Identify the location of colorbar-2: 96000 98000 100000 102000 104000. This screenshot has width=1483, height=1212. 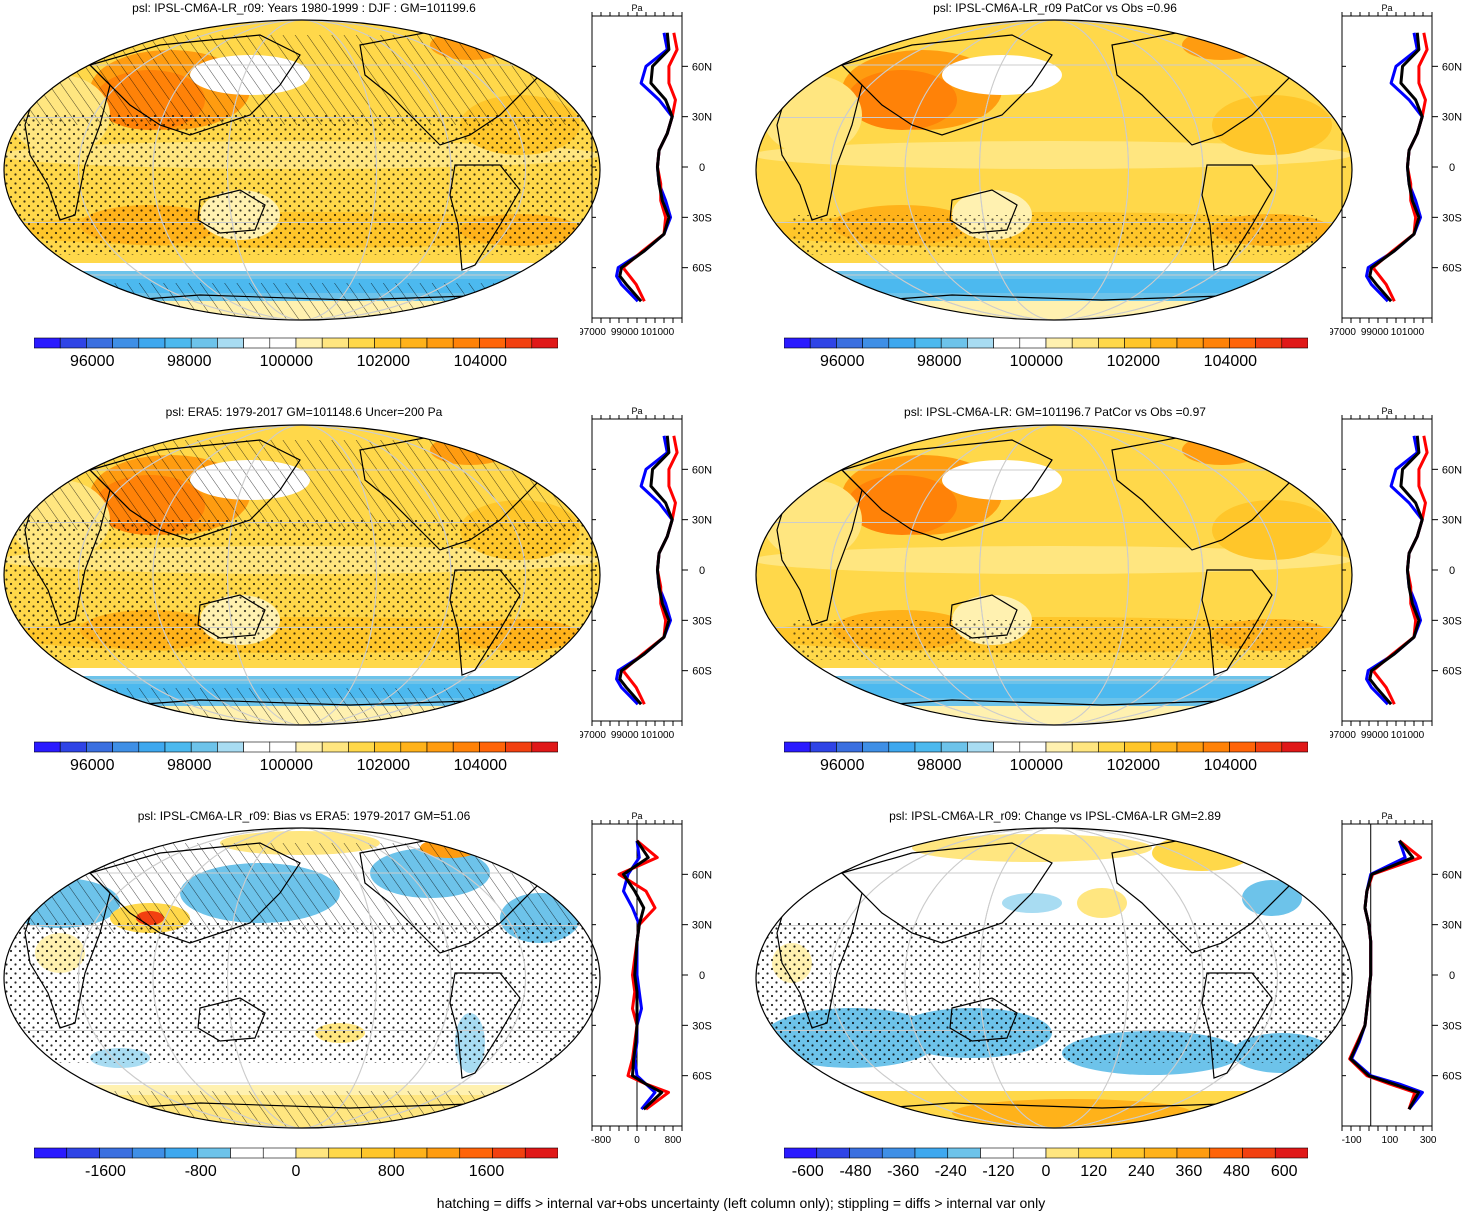
(1046, 357).